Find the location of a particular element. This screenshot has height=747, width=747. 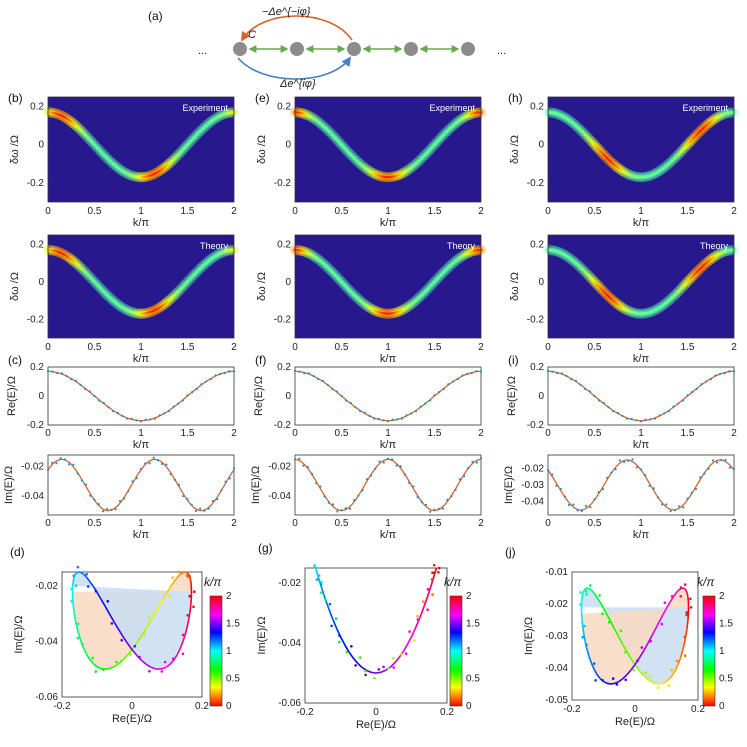

y-tick-label: -0.02 is located at coordinates (46, 586).